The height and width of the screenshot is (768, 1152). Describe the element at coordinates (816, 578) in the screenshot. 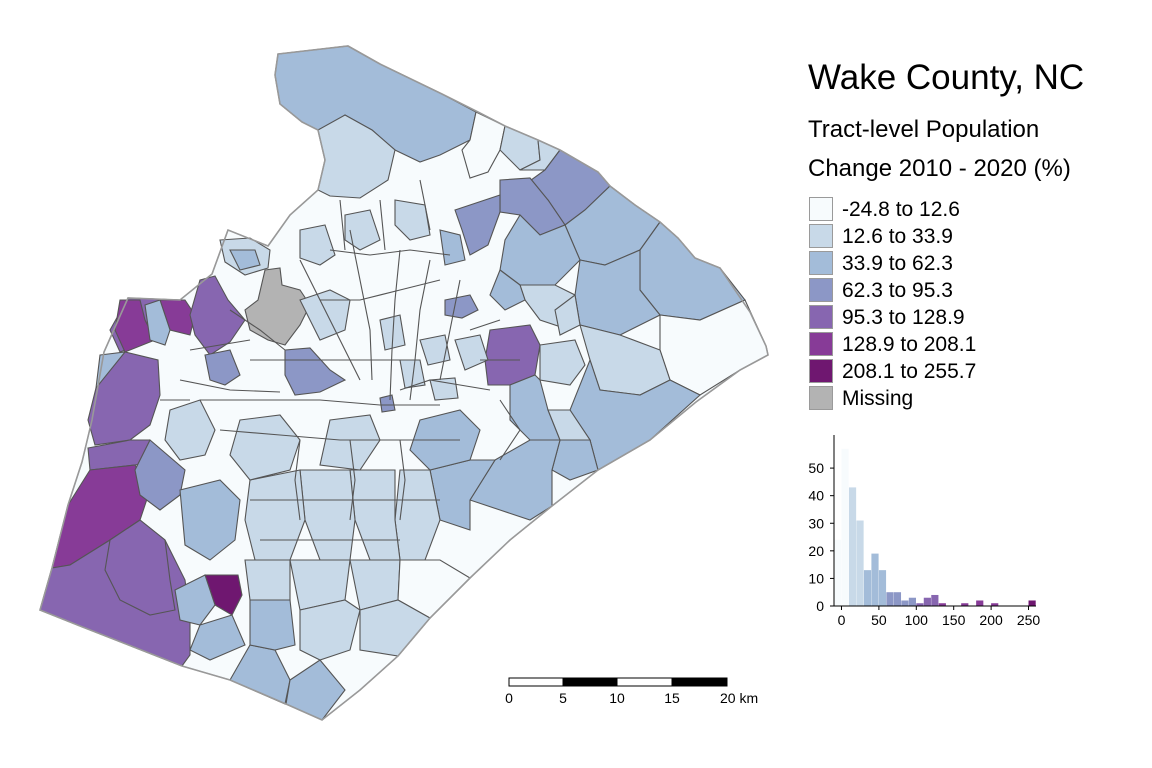

I see `y-tick-label: 10` at that location.